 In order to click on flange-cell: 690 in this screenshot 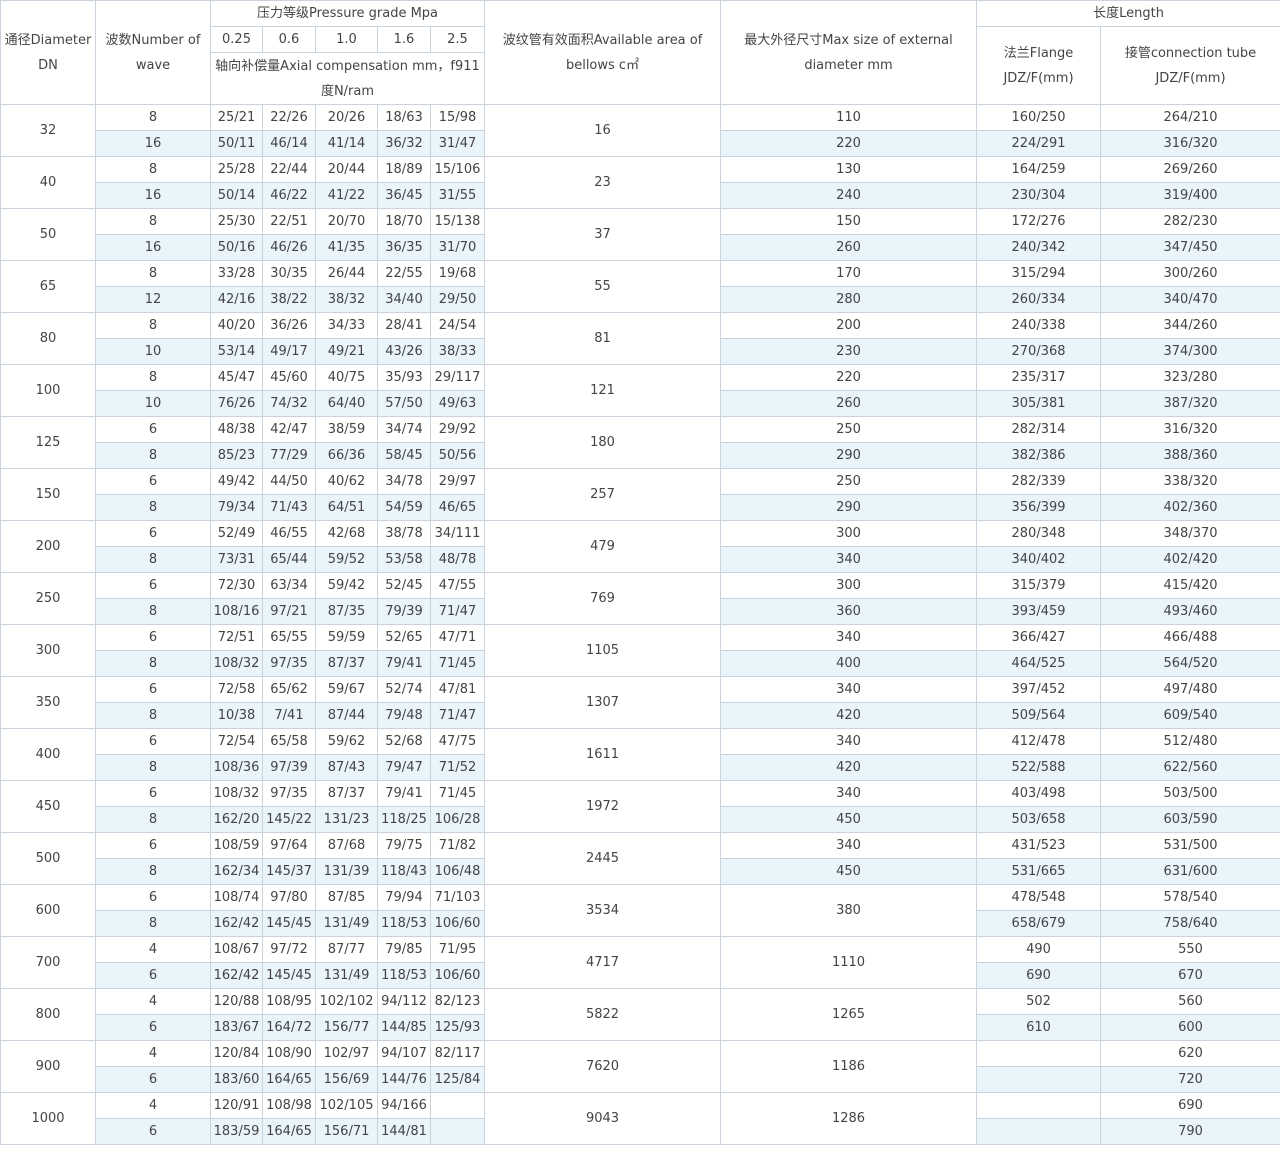, I will do `click(1039, 975)`.